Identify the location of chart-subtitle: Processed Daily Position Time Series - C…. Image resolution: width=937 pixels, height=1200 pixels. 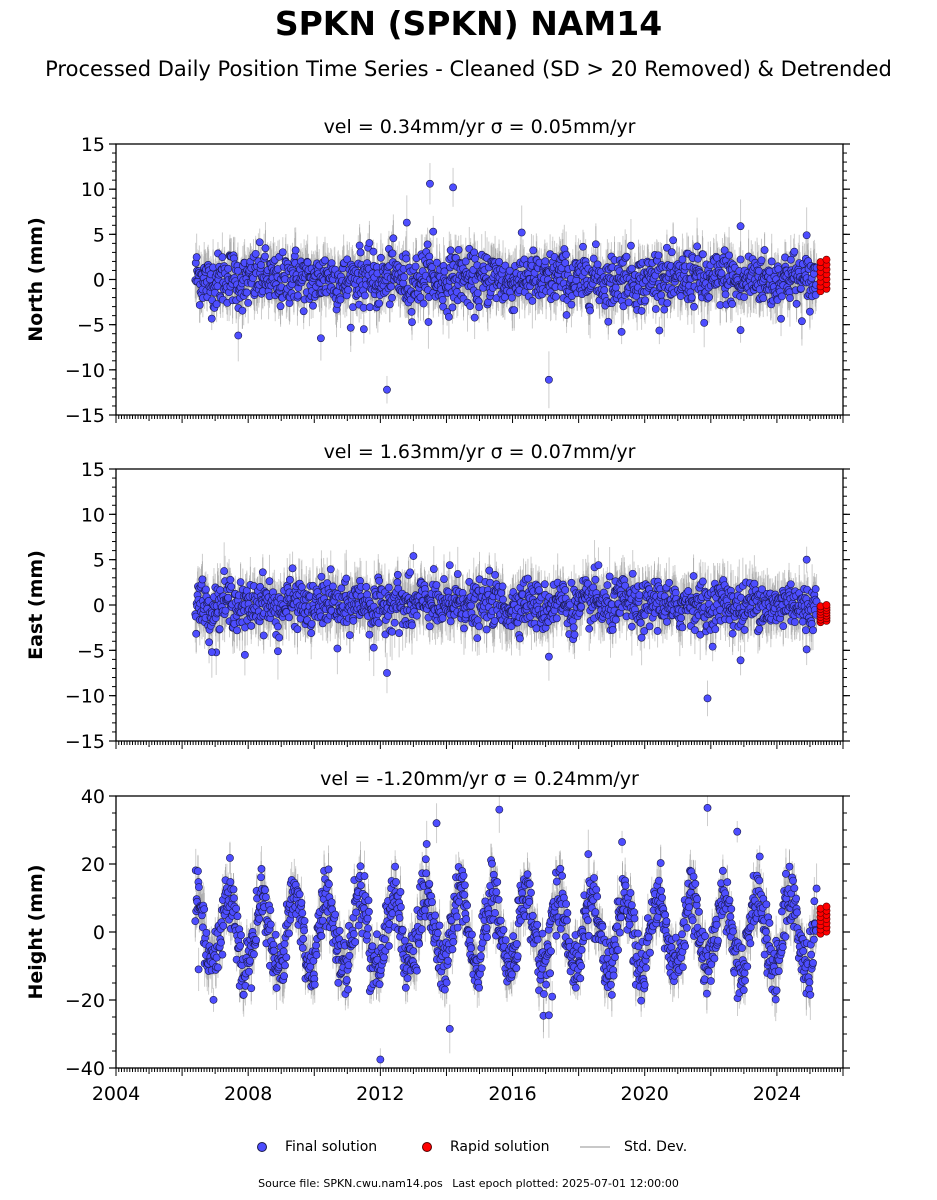
(468, 69).